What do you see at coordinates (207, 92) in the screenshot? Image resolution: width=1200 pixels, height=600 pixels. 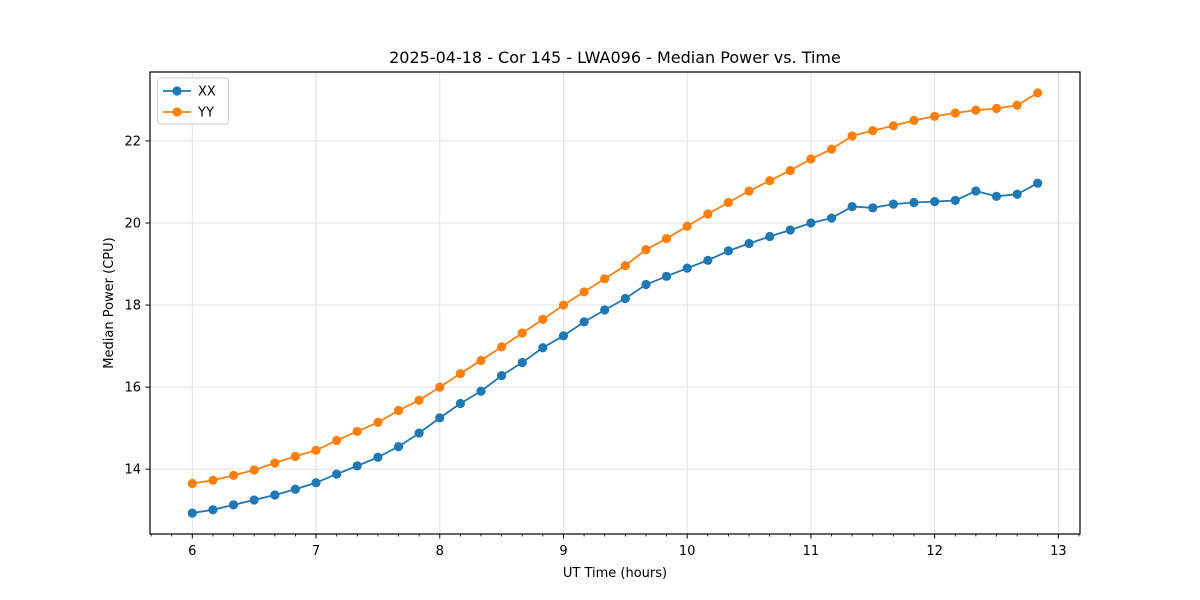 I see `legend-label-XX: XX` at bounding box center [207, 92].